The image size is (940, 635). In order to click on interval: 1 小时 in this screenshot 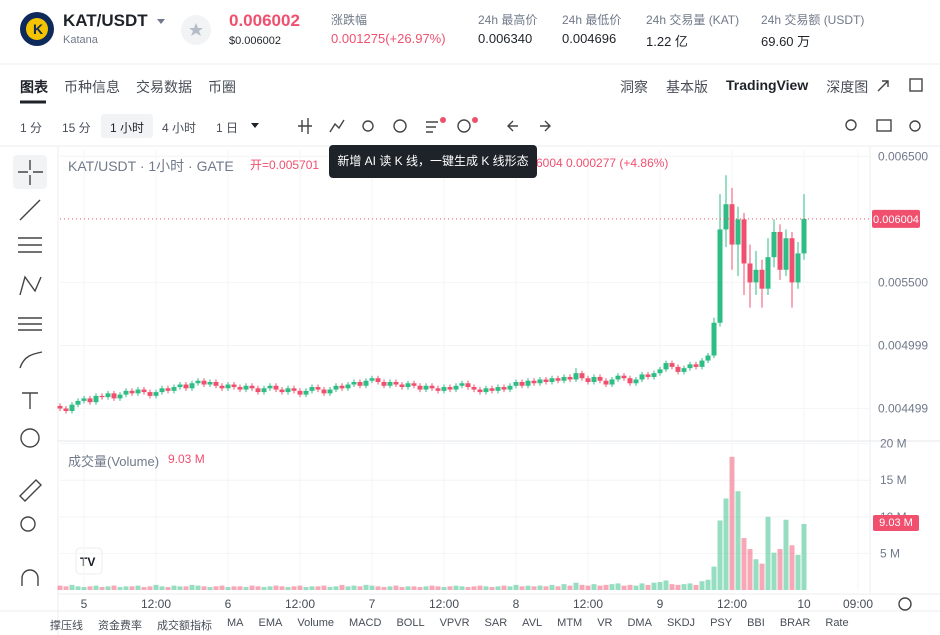, I will do `click(127, 128)`.